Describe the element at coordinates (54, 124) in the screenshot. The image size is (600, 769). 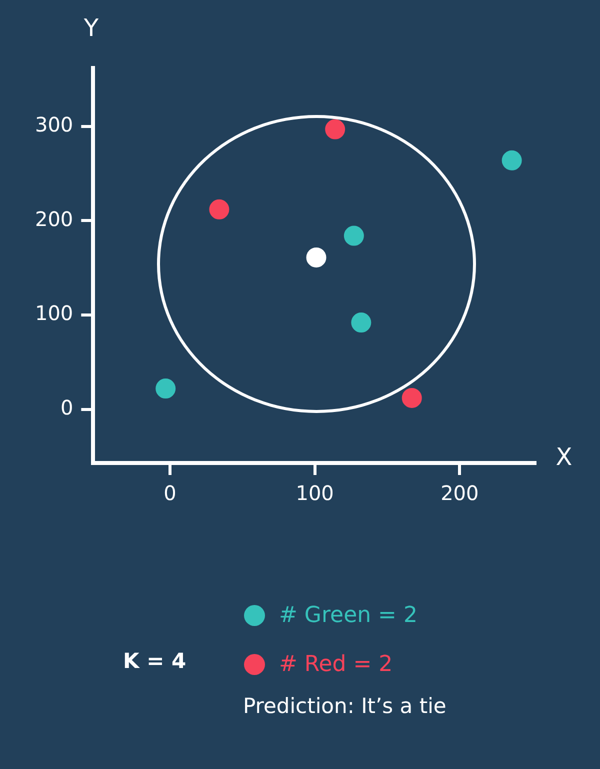
I see `y-tick-label: 300` at that location.